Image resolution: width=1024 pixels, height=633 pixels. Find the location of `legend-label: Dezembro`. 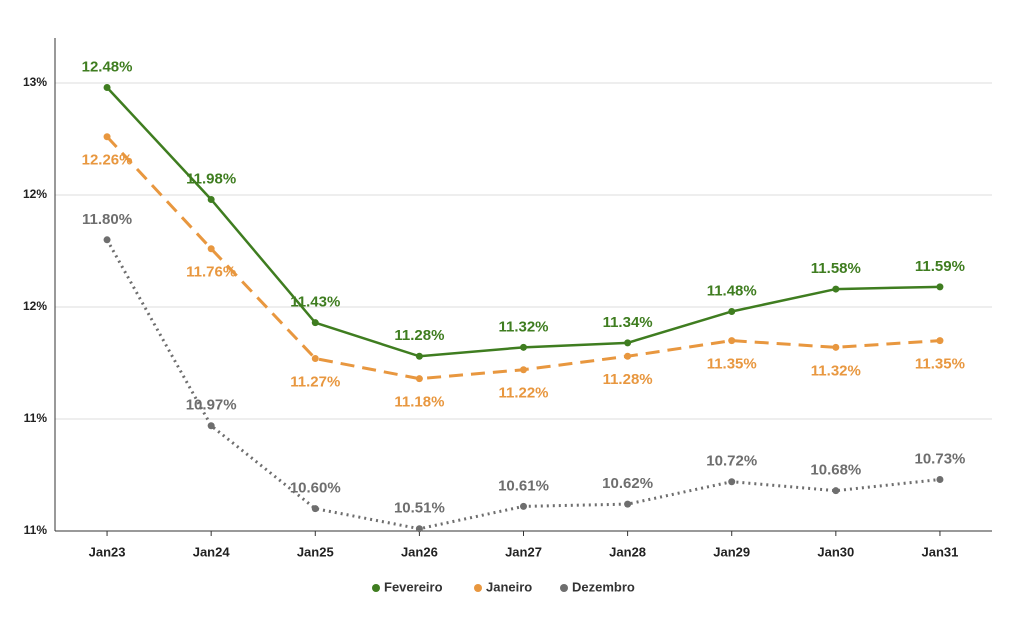

legend-label: Dezembro is located at coordinates (603, 586).